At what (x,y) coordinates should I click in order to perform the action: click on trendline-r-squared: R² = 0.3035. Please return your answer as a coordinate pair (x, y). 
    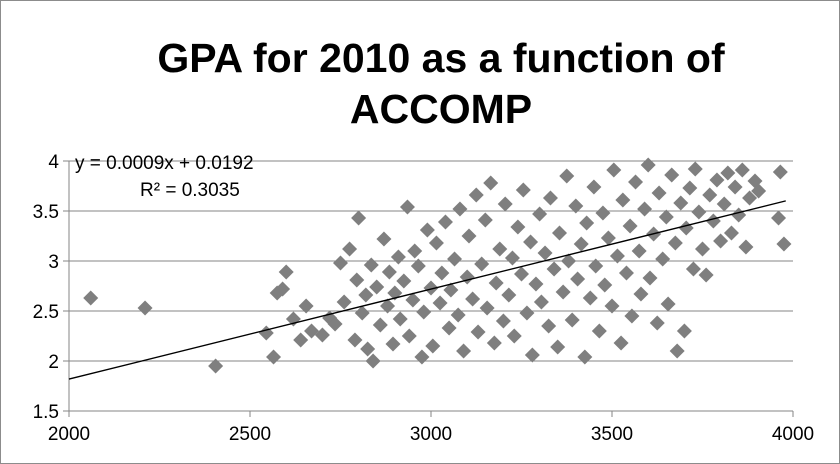
    Looking at the image, I should click on (190, 190).